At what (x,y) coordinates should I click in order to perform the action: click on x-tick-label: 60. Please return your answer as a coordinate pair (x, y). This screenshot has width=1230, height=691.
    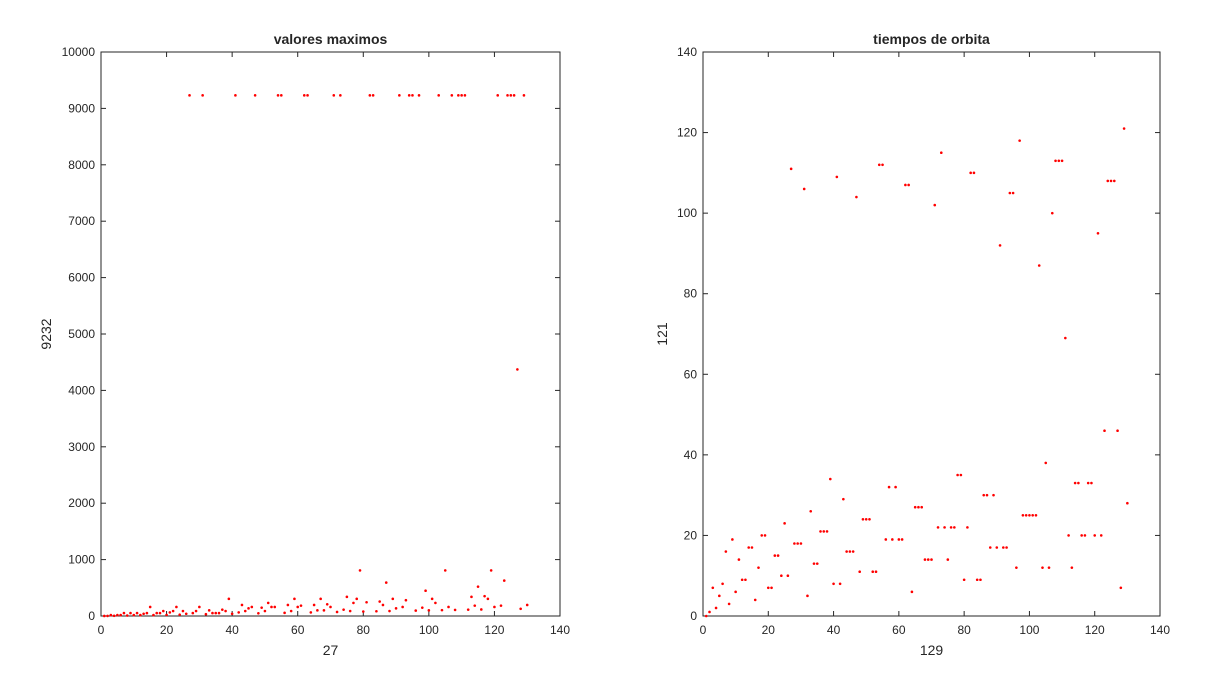
    Looking at the image, I should click on (899, 630).